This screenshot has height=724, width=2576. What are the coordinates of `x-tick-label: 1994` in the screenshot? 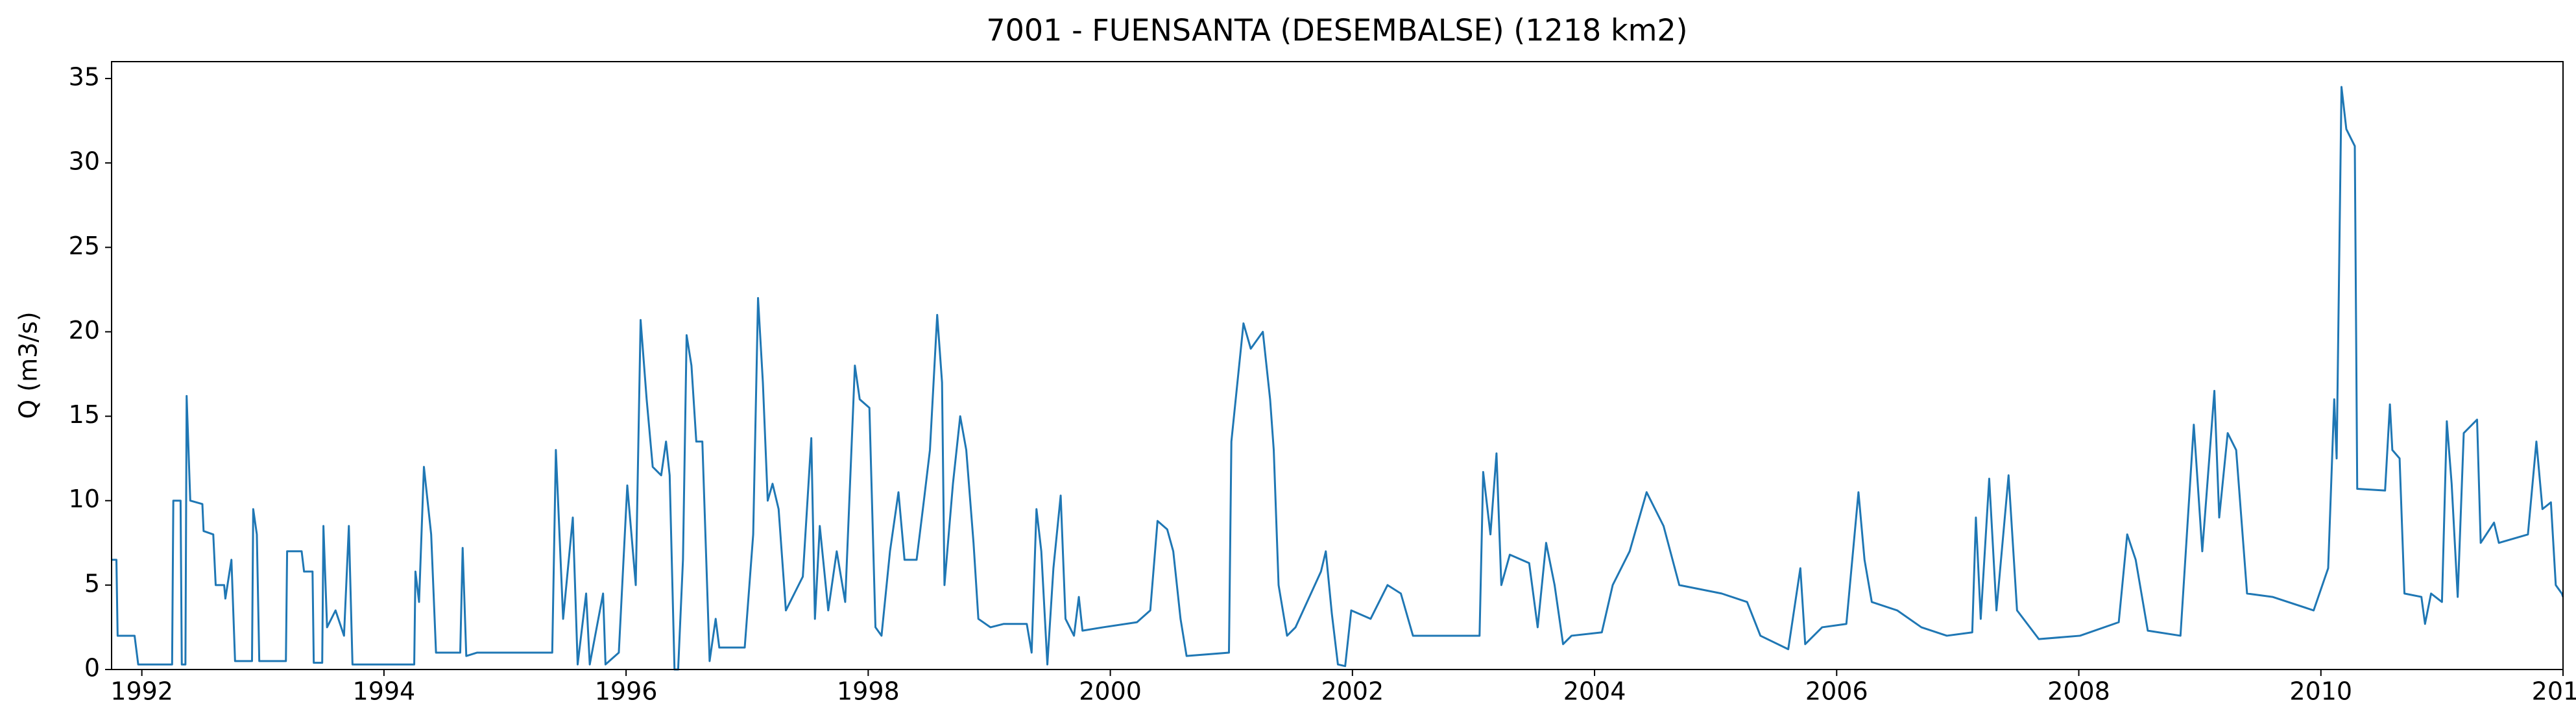 It's located at (384, 691).